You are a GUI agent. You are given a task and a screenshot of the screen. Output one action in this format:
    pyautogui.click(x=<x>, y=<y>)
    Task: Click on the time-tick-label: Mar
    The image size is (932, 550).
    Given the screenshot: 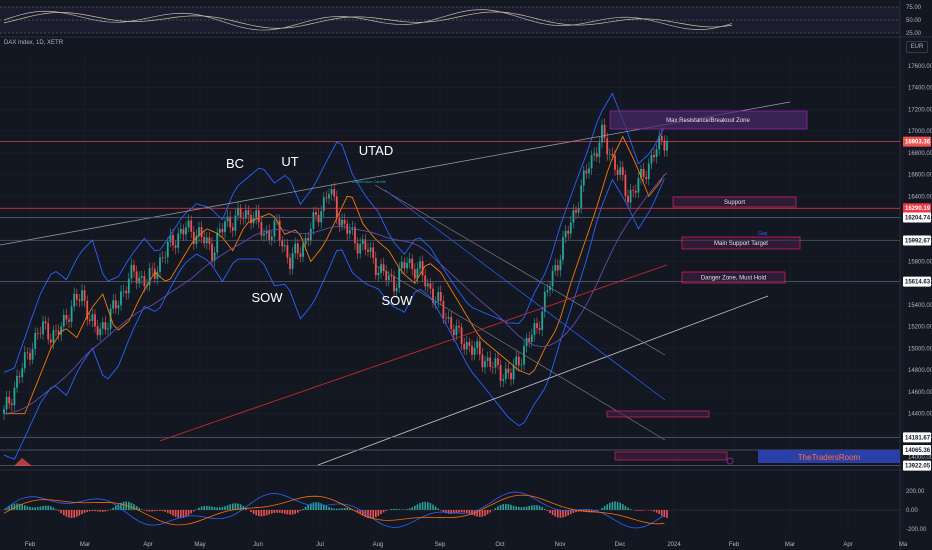 What is the action you would take?
    pyautogui.click(x=790, y=545)
    